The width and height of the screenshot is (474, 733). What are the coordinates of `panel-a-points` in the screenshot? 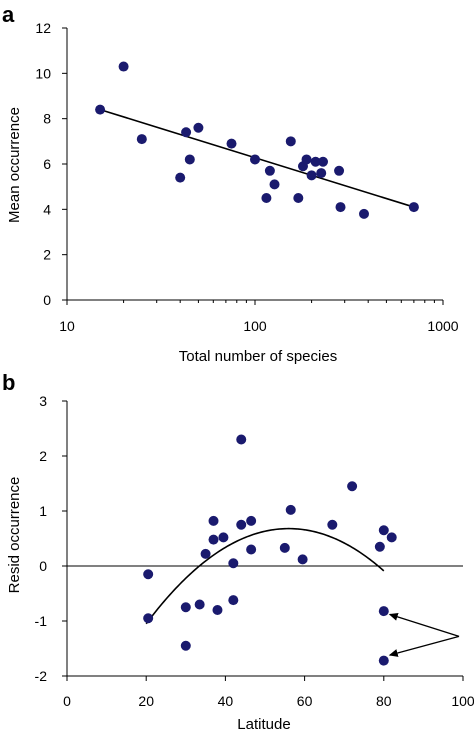 It's located at (257, 140).